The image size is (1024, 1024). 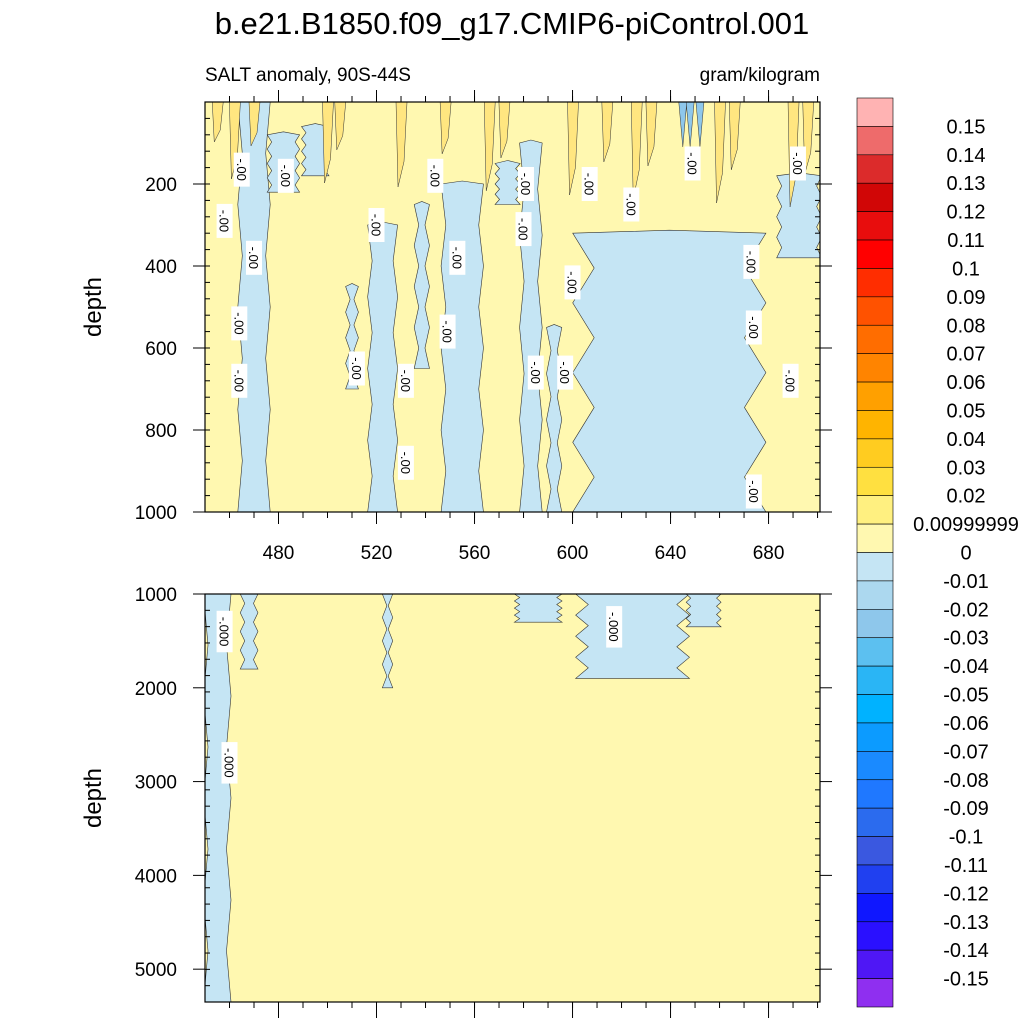 I want to click on colorbar-label: 0.05, so click(x=966, y=411).